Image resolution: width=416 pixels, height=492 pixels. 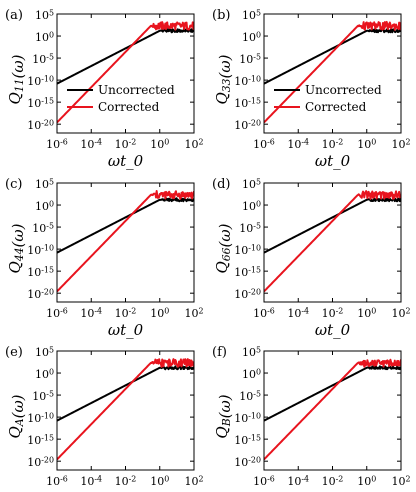 I want to click on panel-letter: (e), so click(x=14, y=352).